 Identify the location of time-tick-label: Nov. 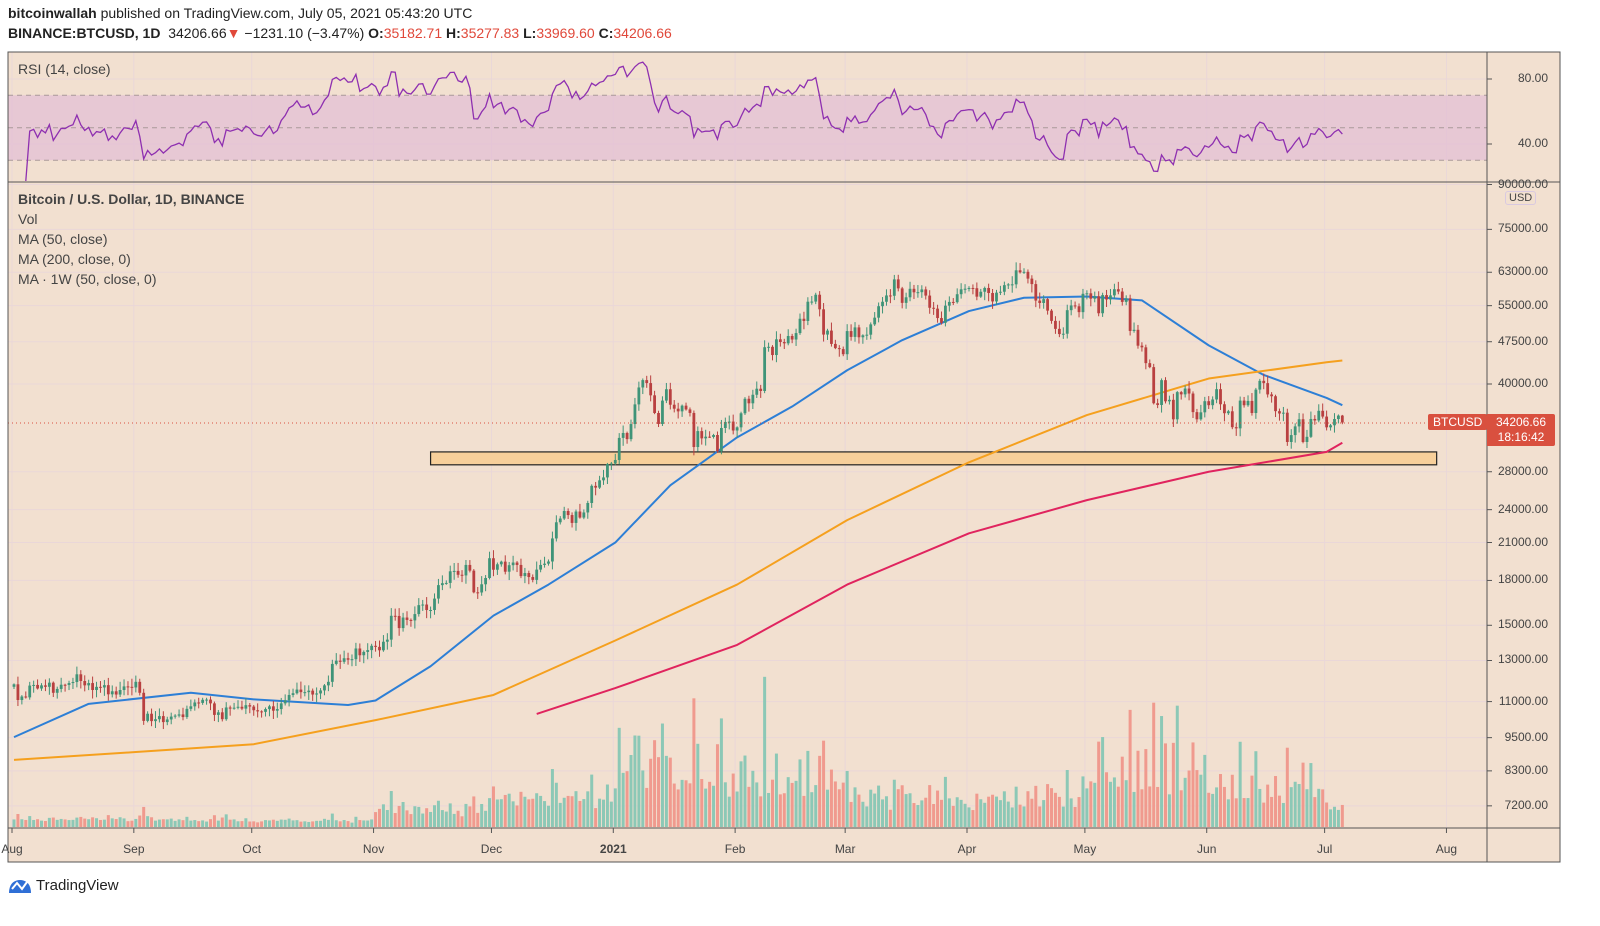
(373, 849).